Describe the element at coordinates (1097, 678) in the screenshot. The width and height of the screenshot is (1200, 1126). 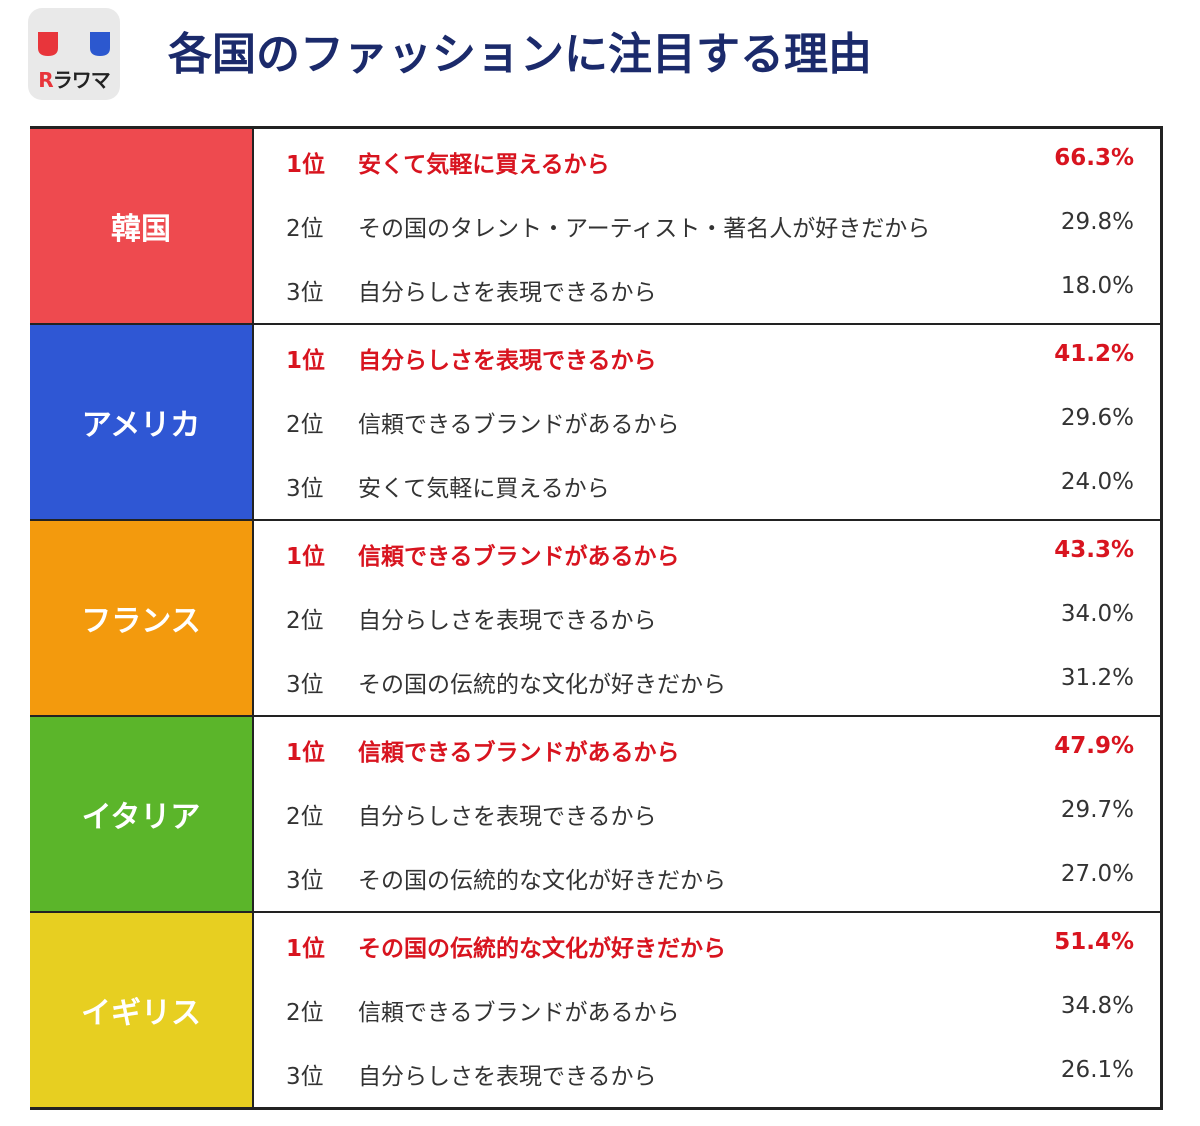
I see `percent-value: 31.2%` at that location.